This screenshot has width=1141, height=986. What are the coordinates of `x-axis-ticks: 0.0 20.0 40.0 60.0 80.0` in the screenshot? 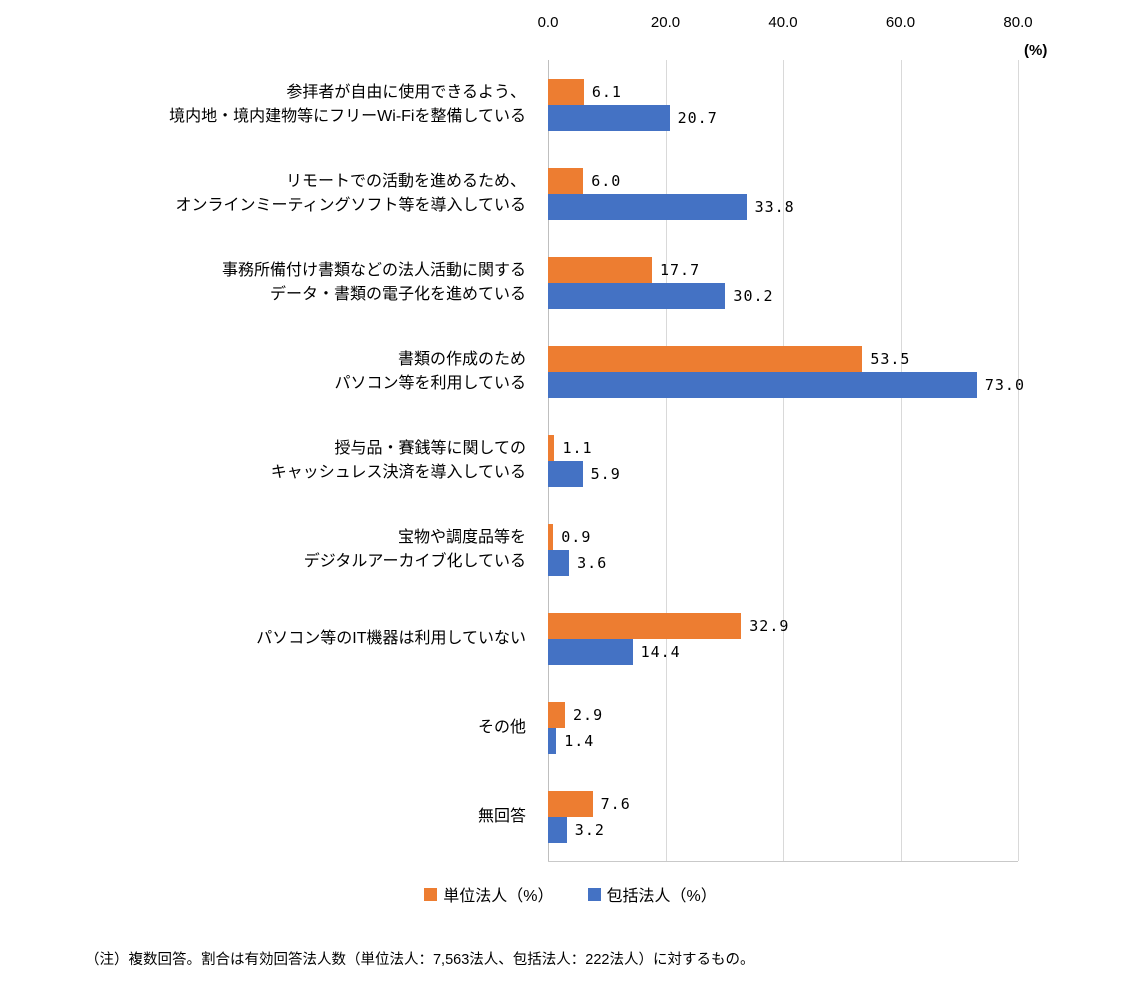 It's located at (785, 25).